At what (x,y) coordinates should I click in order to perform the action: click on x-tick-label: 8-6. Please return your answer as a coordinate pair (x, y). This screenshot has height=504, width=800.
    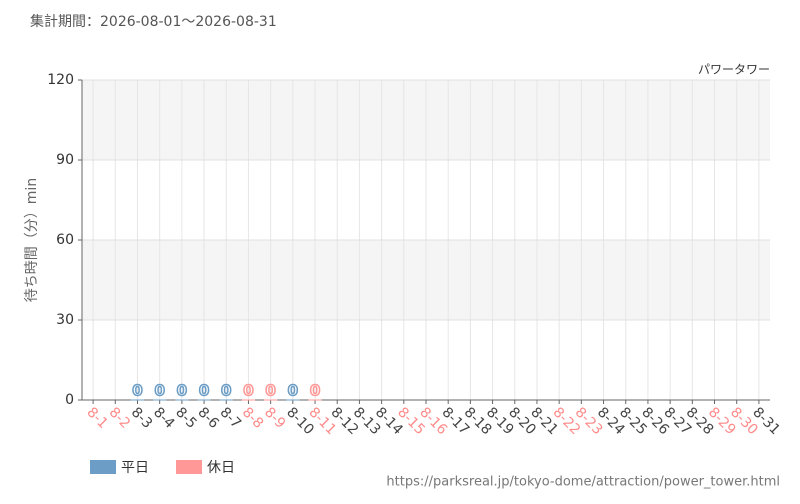
    Looking at the image, I should click on (208, 418).